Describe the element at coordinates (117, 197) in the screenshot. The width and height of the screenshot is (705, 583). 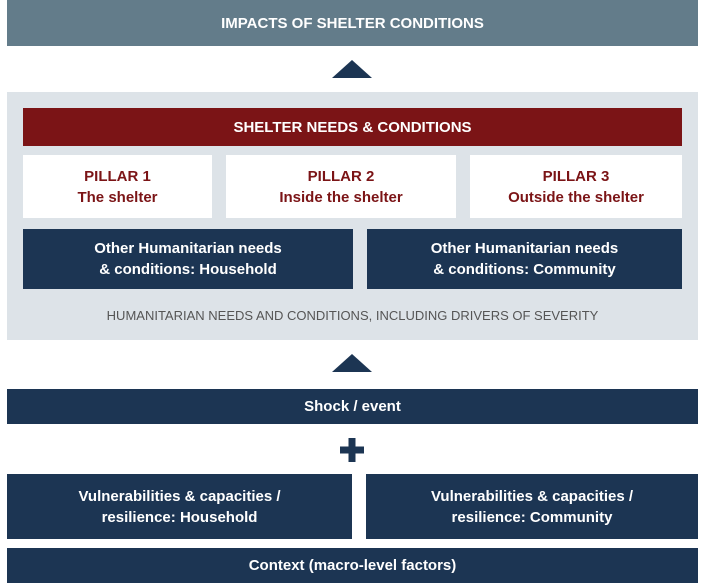
I see `pillar-subtitle: The shelter` at that location.